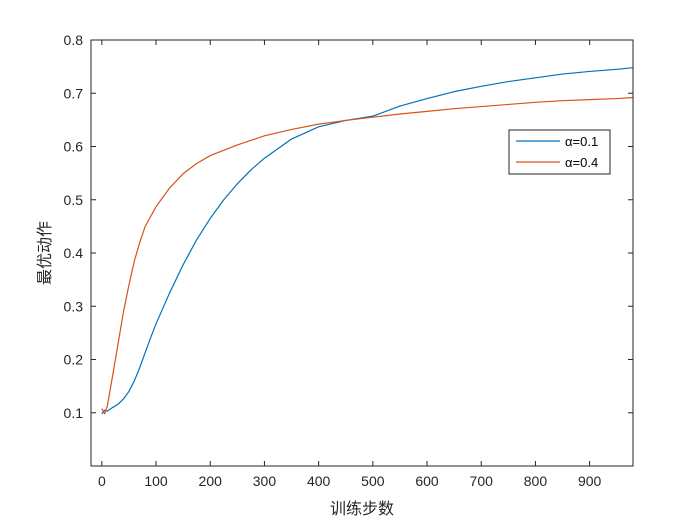 This screenshot has width=700, height=525. Describe the element at coordinates (211, 481) in the screenshot. I see `x-tick-label: 200` at that location.